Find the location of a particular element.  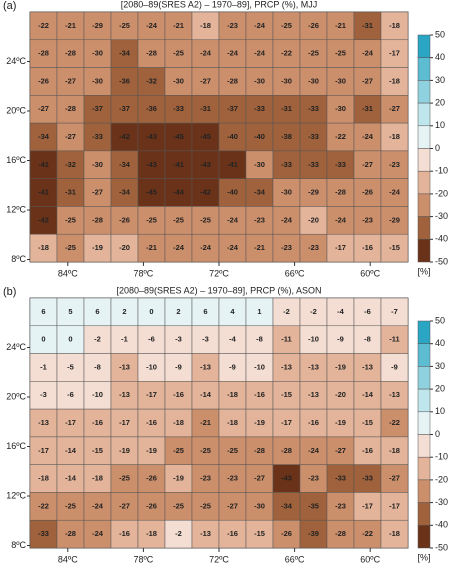

x-tick-label: 78ºC is located at coordinates (143, 559).